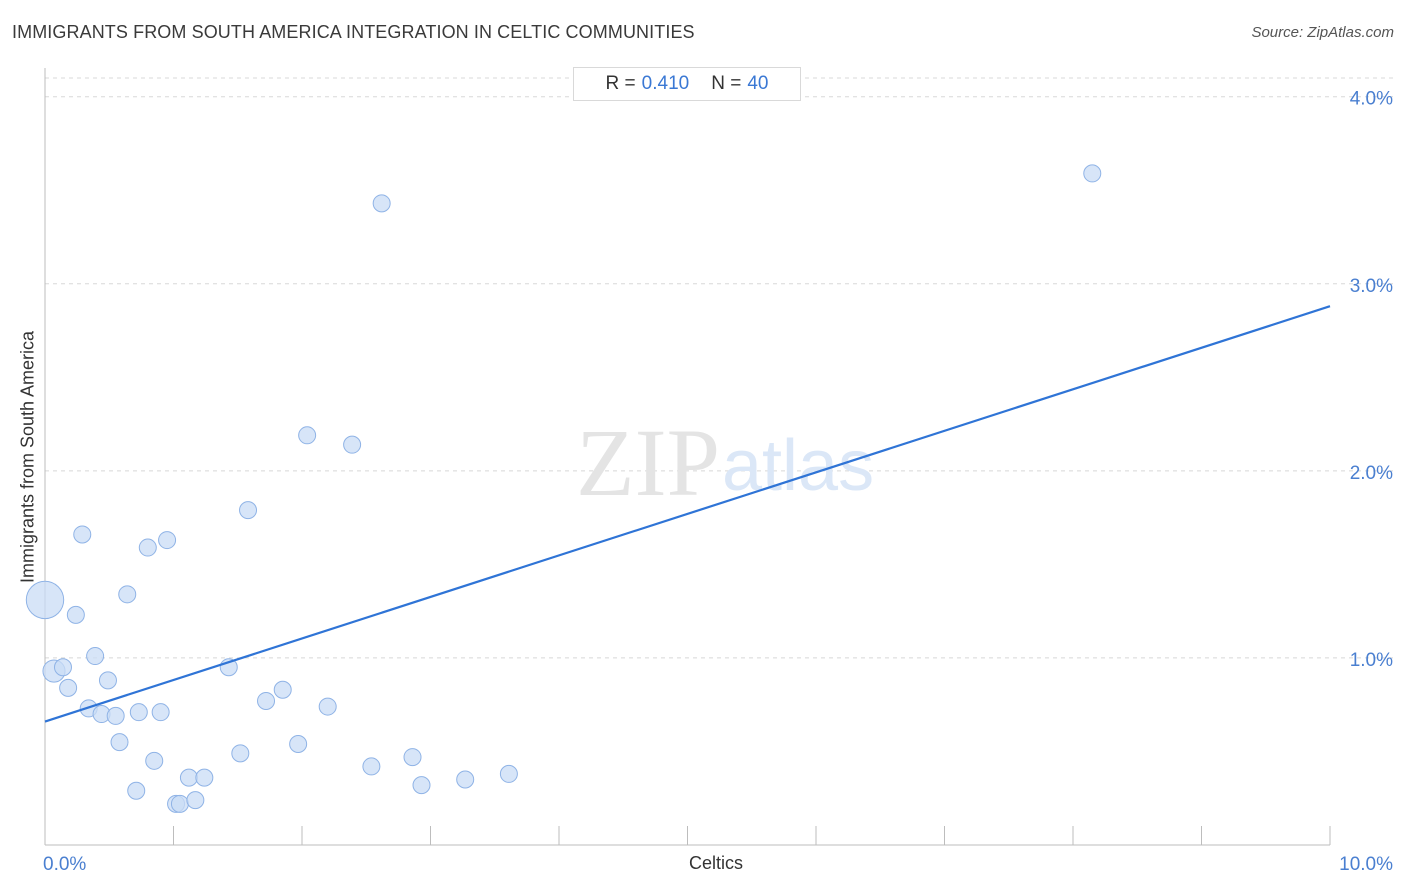 The width and height of the screenshot is (1406, 892). What do you see at coordinates (758, 83) in the screenshot?
I see `n-value: 40` at bounding box center [758, 83].